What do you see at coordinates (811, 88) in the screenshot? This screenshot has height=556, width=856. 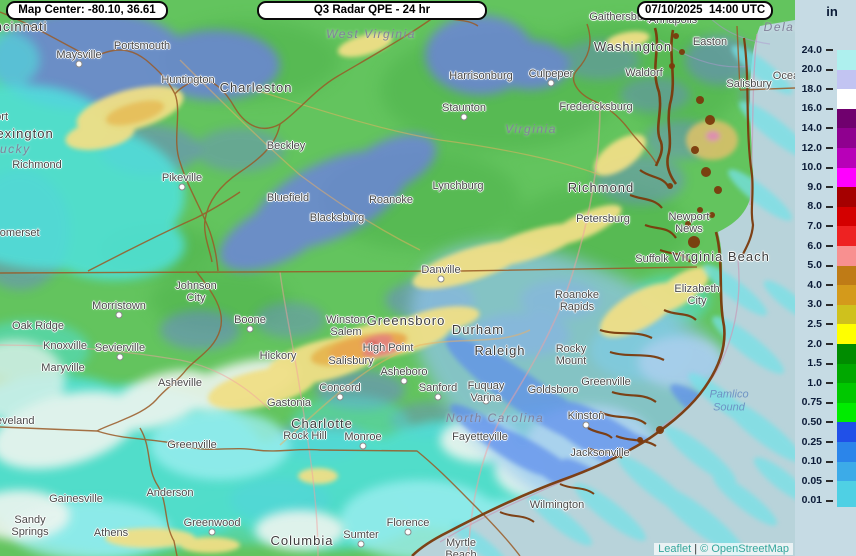 I see `legend-tick-label: 18.0` at bounding box center [811, 88].